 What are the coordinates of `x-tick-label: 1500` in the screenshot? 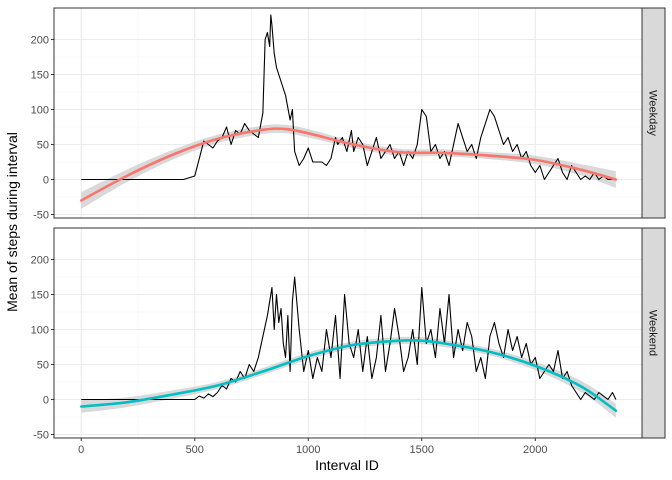 It's located at (422, 450).